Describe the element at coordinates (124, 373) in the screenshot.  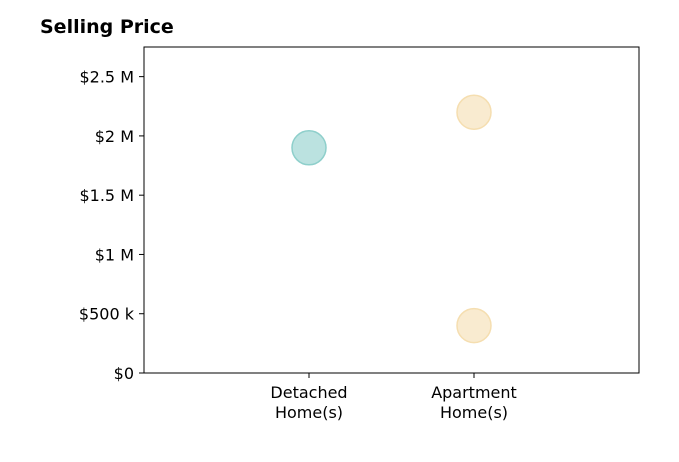
I see `y-tick-label: $0` at that location.